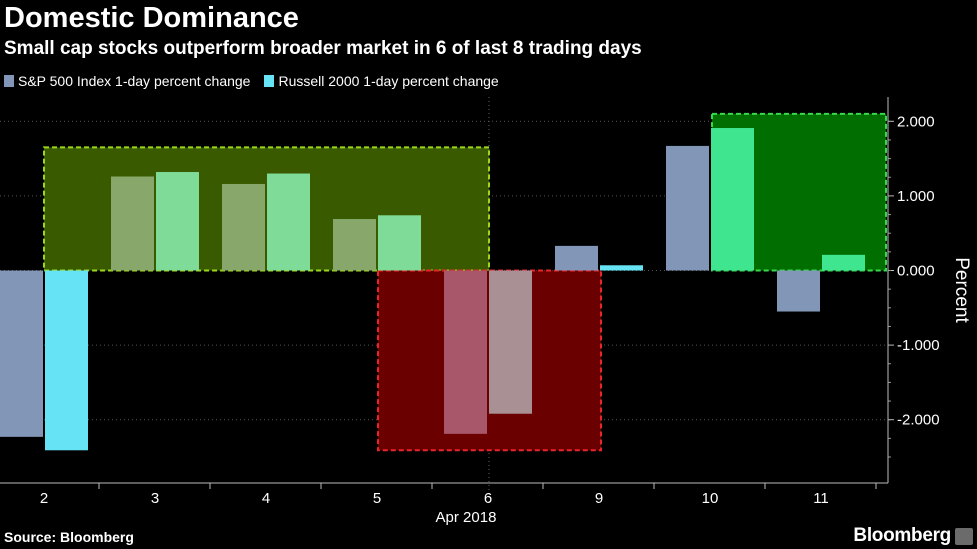 Image resolution: width=977 pixels, height=549 pixels. I want to click on legend-item-sp500: S&P 500 Index 1-day percent change, so click(127, 81).